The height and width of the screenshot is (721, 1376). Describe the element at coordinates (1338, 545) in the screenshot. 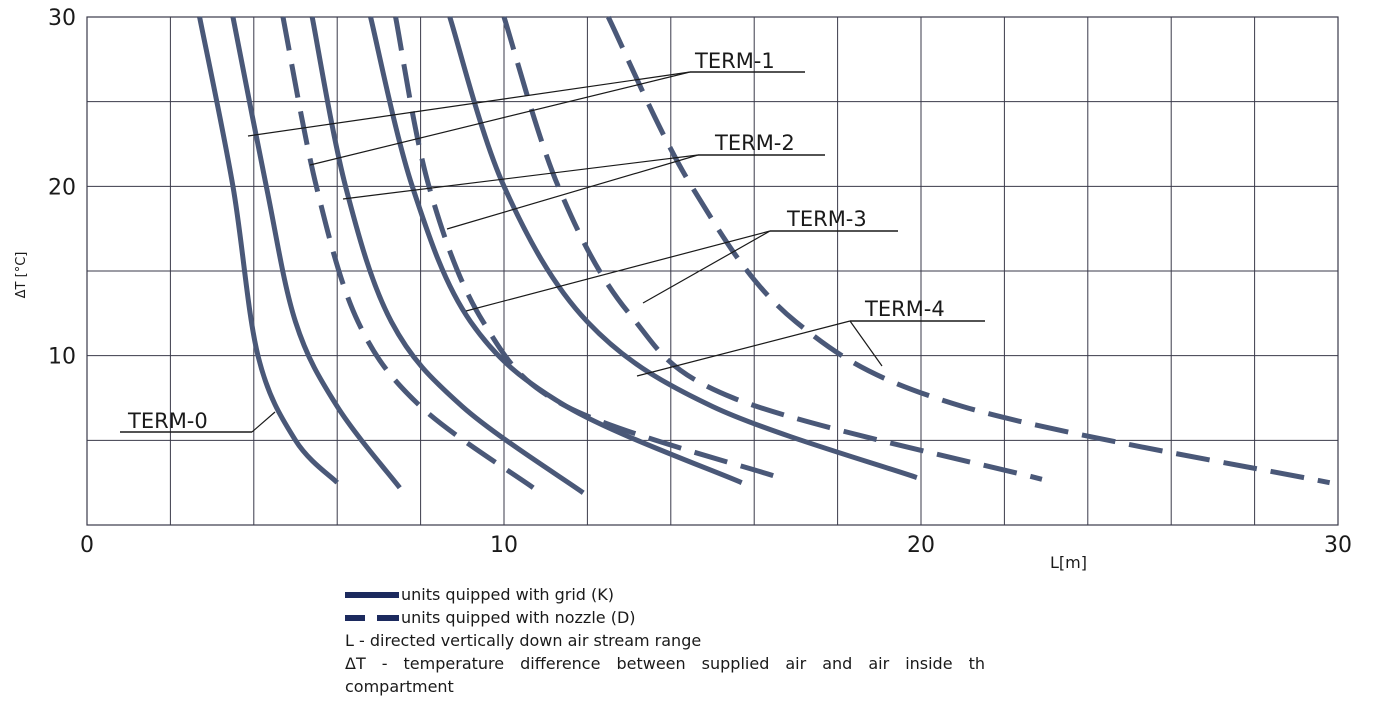

I see `x-tick-label: 30` at that location.